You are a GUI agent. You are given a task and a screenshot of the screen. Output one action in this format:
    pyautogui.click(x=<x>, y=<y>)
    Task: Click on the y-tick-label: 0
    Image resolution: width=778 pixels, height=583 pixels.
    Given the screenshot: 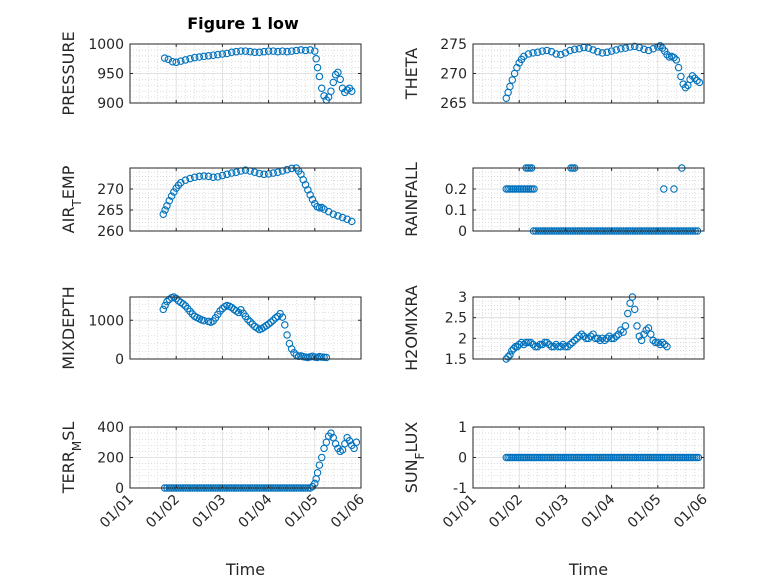 What is the action you would take?
    pyautogui.click(x=462, y=459)
    